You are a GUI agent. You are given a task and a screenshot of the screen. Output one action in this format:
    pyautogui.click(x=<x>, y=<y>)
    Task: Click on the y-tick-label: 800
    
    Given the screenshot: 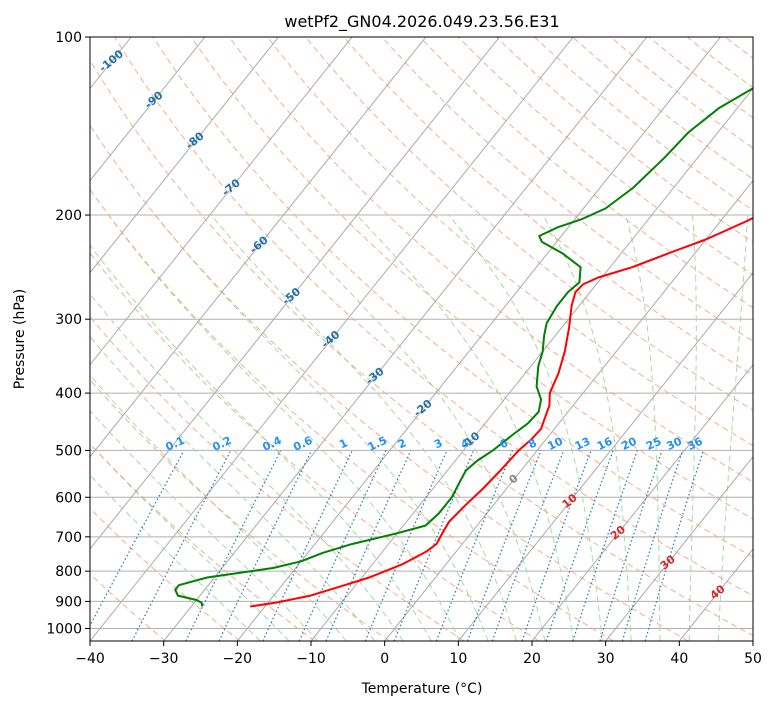 What is the action you would take?
    pyautogui.click(x=68, y=572)
    